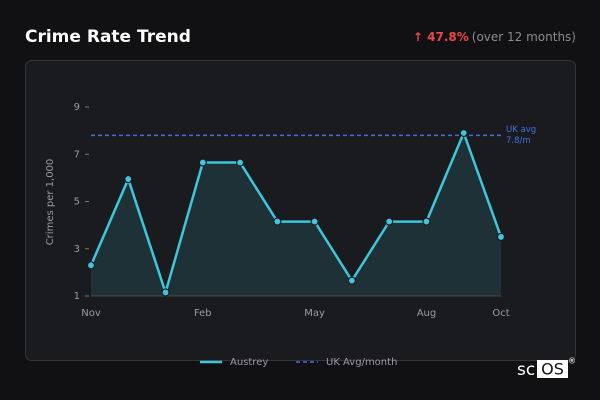  Describe the element at coordinates (77, 296) in the screenshot. I see `y-tick-label: 1` at that location.